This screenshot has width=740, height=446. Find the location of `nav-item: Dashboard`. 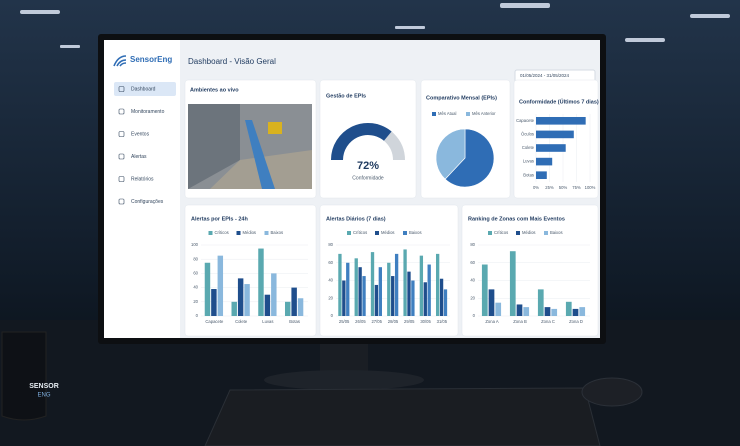

nav-item: Dashboard is located at coordinates (143, 89).